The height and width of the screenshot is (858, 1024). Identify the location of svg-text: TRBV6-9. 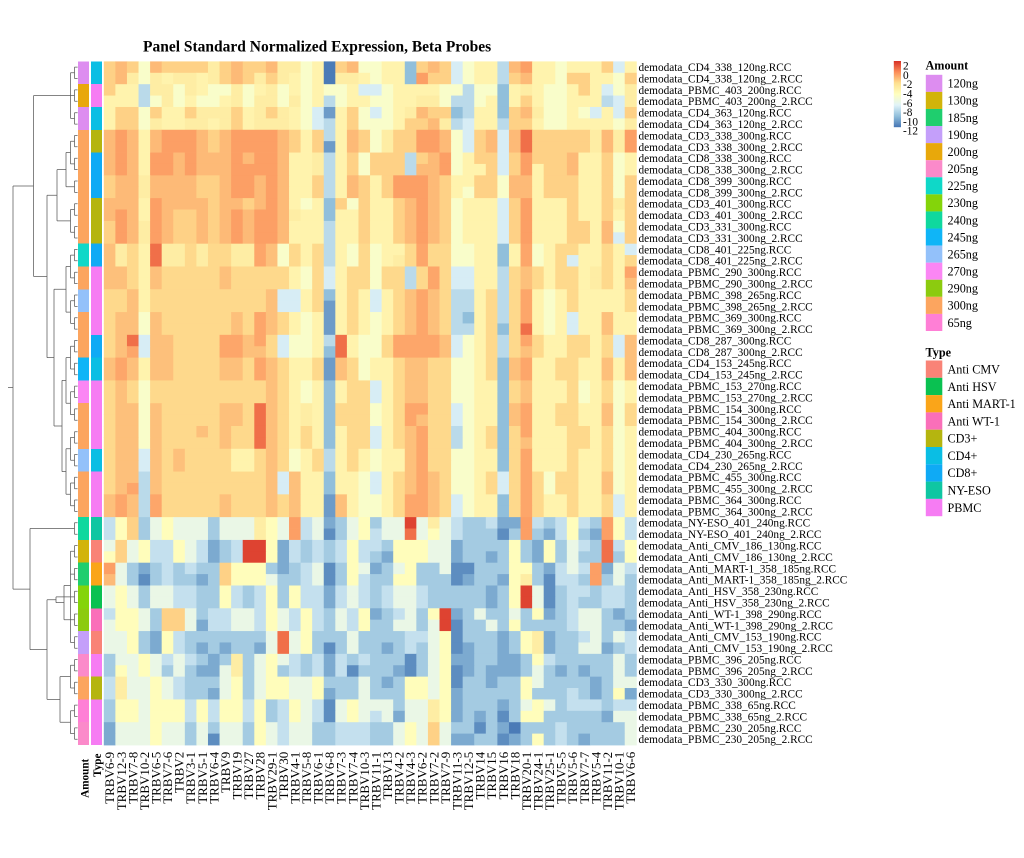
(109, 778).